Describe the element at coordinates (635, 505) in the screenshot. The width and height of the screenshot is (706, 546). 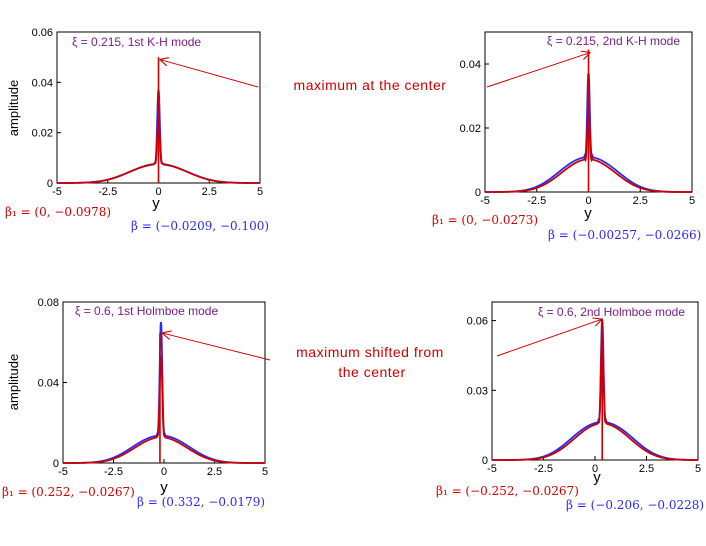
I see `legend-entry-beta: β = (−0.206, −0.0228)` at that location.